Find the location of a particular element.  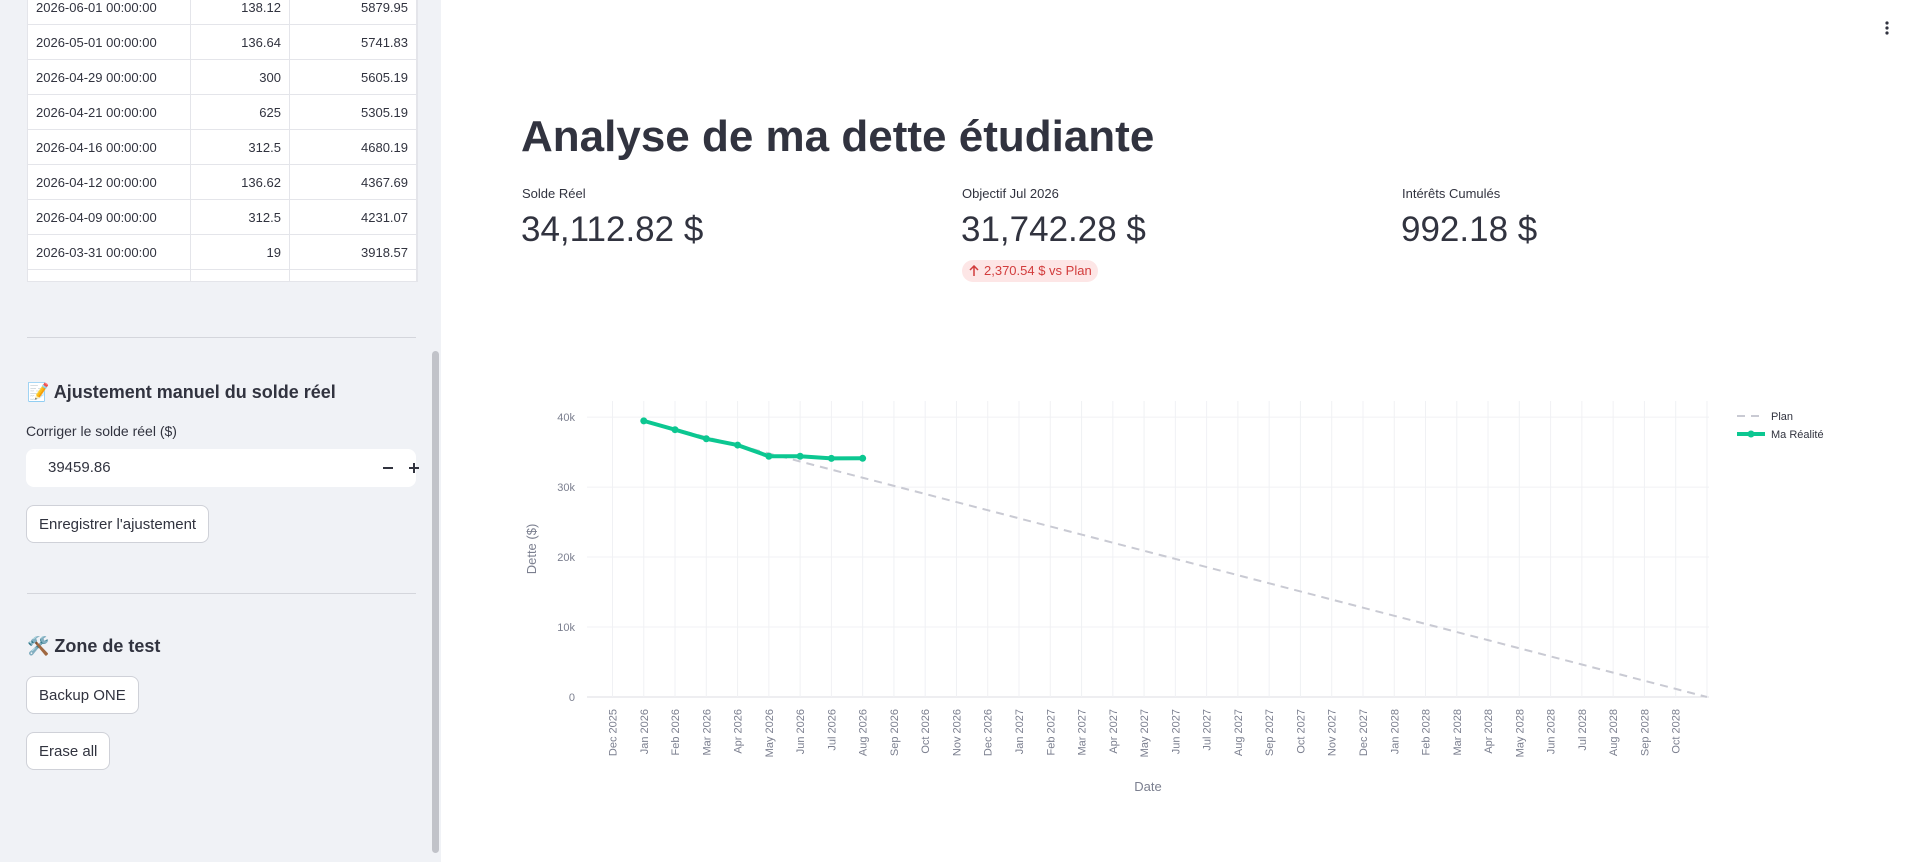

table-cell: 2026-03-31 00:00:00 is located at coordinates (109, 252).